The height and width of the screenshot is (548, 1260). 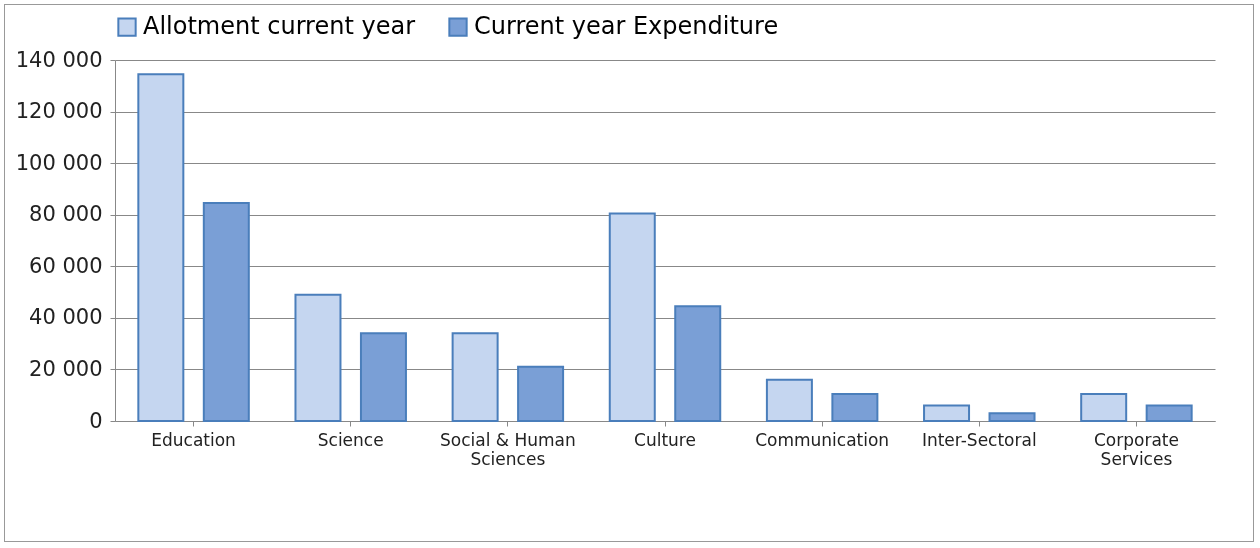 I want to click on x-tick-label: Communication, so click(x=822, y=439).